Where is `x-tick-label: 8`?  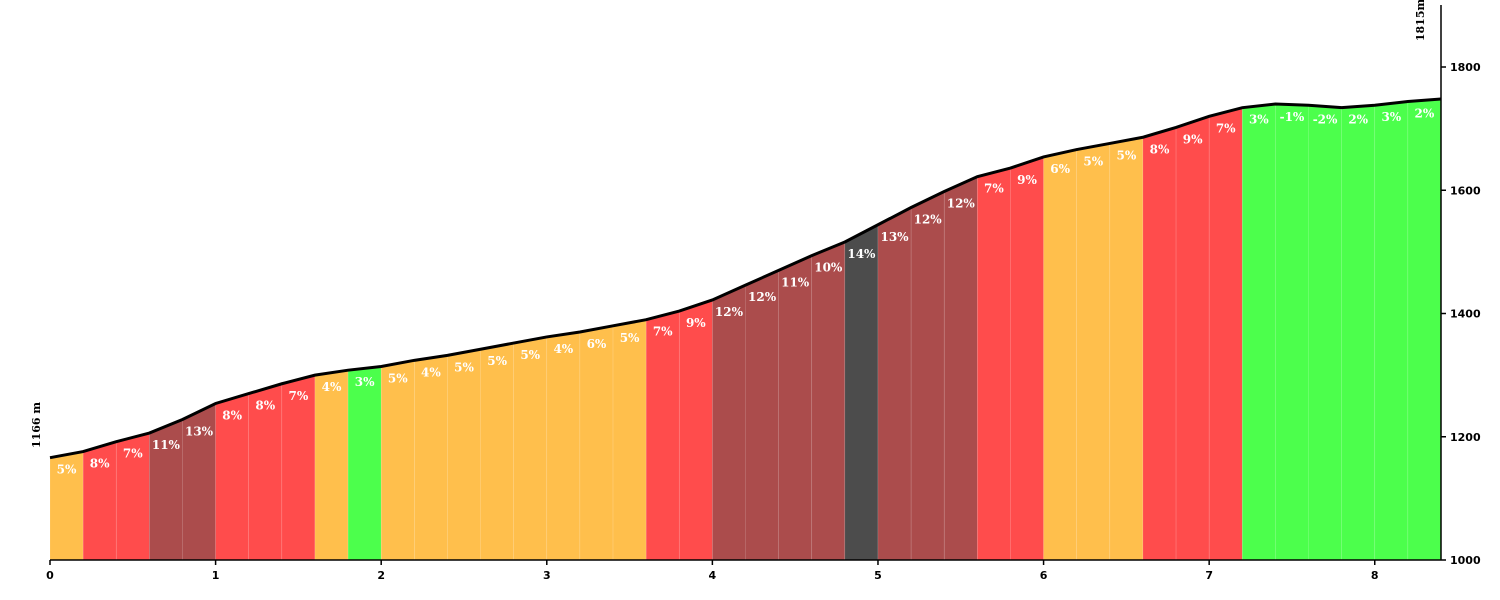
x-tick-label: 8 is located at coordinates (1375, 575).